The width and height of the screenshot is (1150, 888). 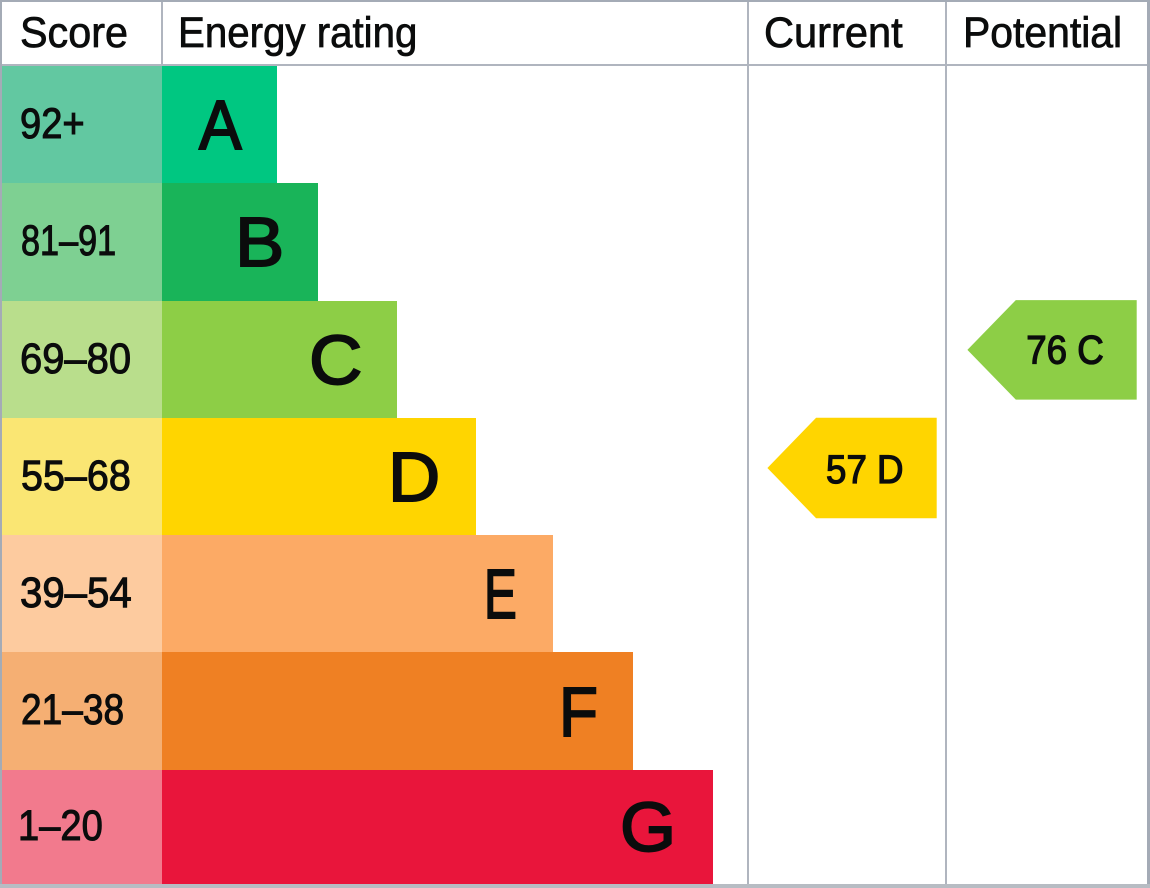 I want to click on svg-text: 57 D, so click(x=865, y=470).